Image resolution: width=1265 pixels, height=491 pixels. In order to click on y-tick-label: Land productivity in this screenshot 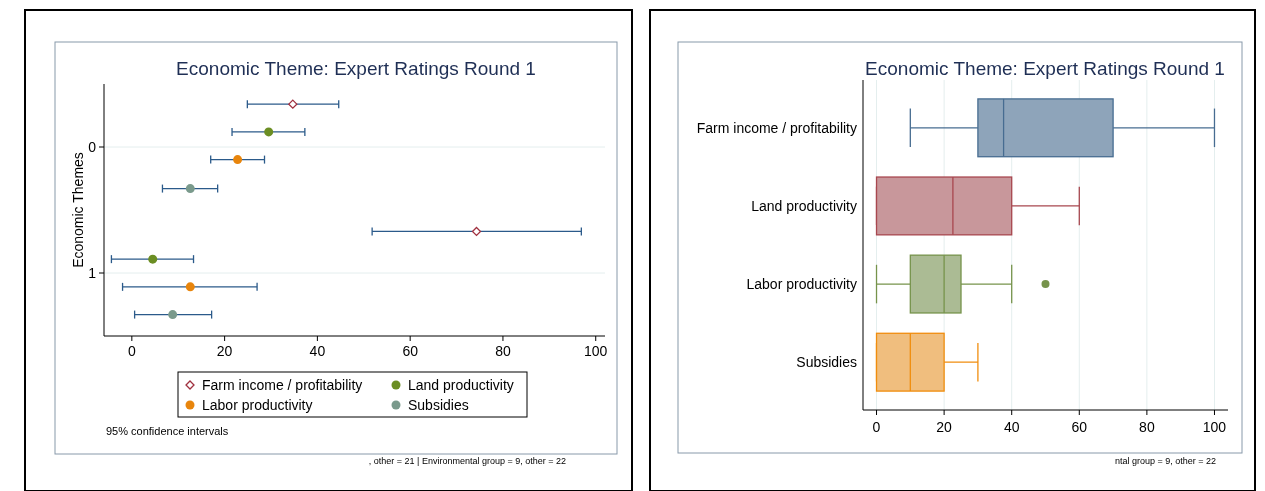, I will do `click(804, 205)`.